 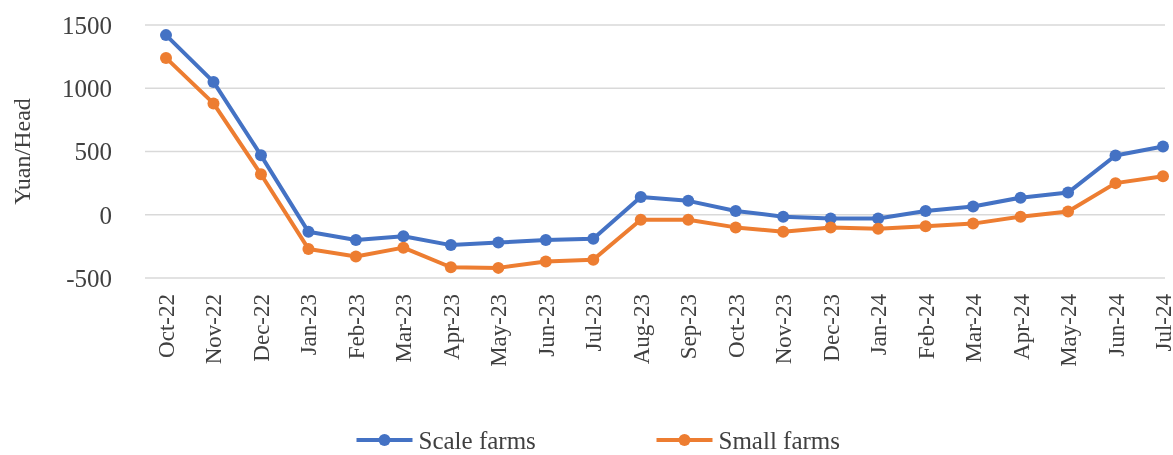 What do you see at coordinates (641, 329) in the screenshot?
I see `x-tick-label: Aug-23` at bounding box center [641, 329].